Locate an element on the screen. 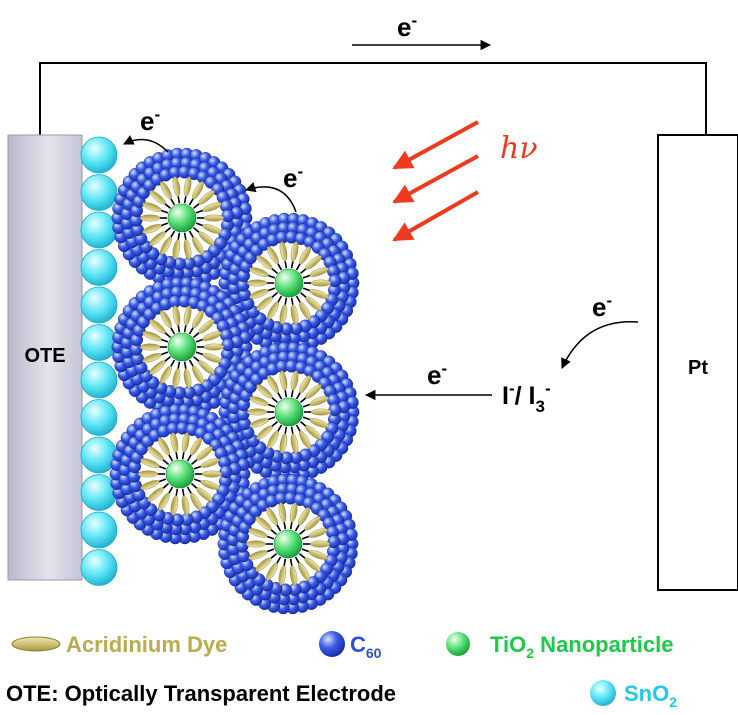 This screenshot has height=715, width=738. c60-legend-label: C60 is located at coordinates (366, 646).